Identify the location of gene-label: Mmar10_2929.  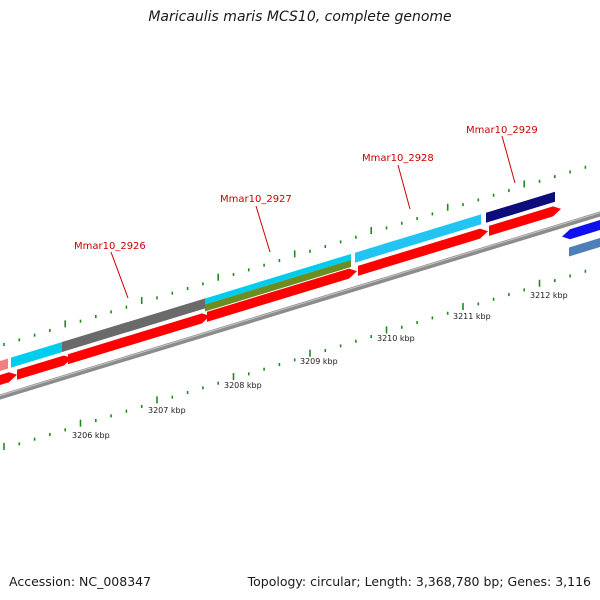
(502, 130).